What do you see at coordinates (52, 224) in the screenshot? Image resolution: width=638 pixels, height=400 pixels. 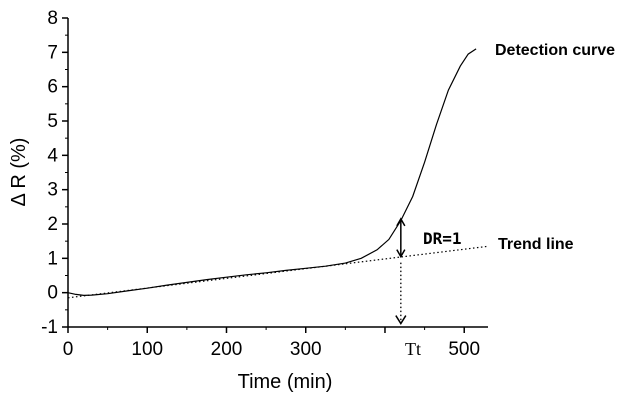 I see `y-tick-label: 2` at bounding box center [52, 224].